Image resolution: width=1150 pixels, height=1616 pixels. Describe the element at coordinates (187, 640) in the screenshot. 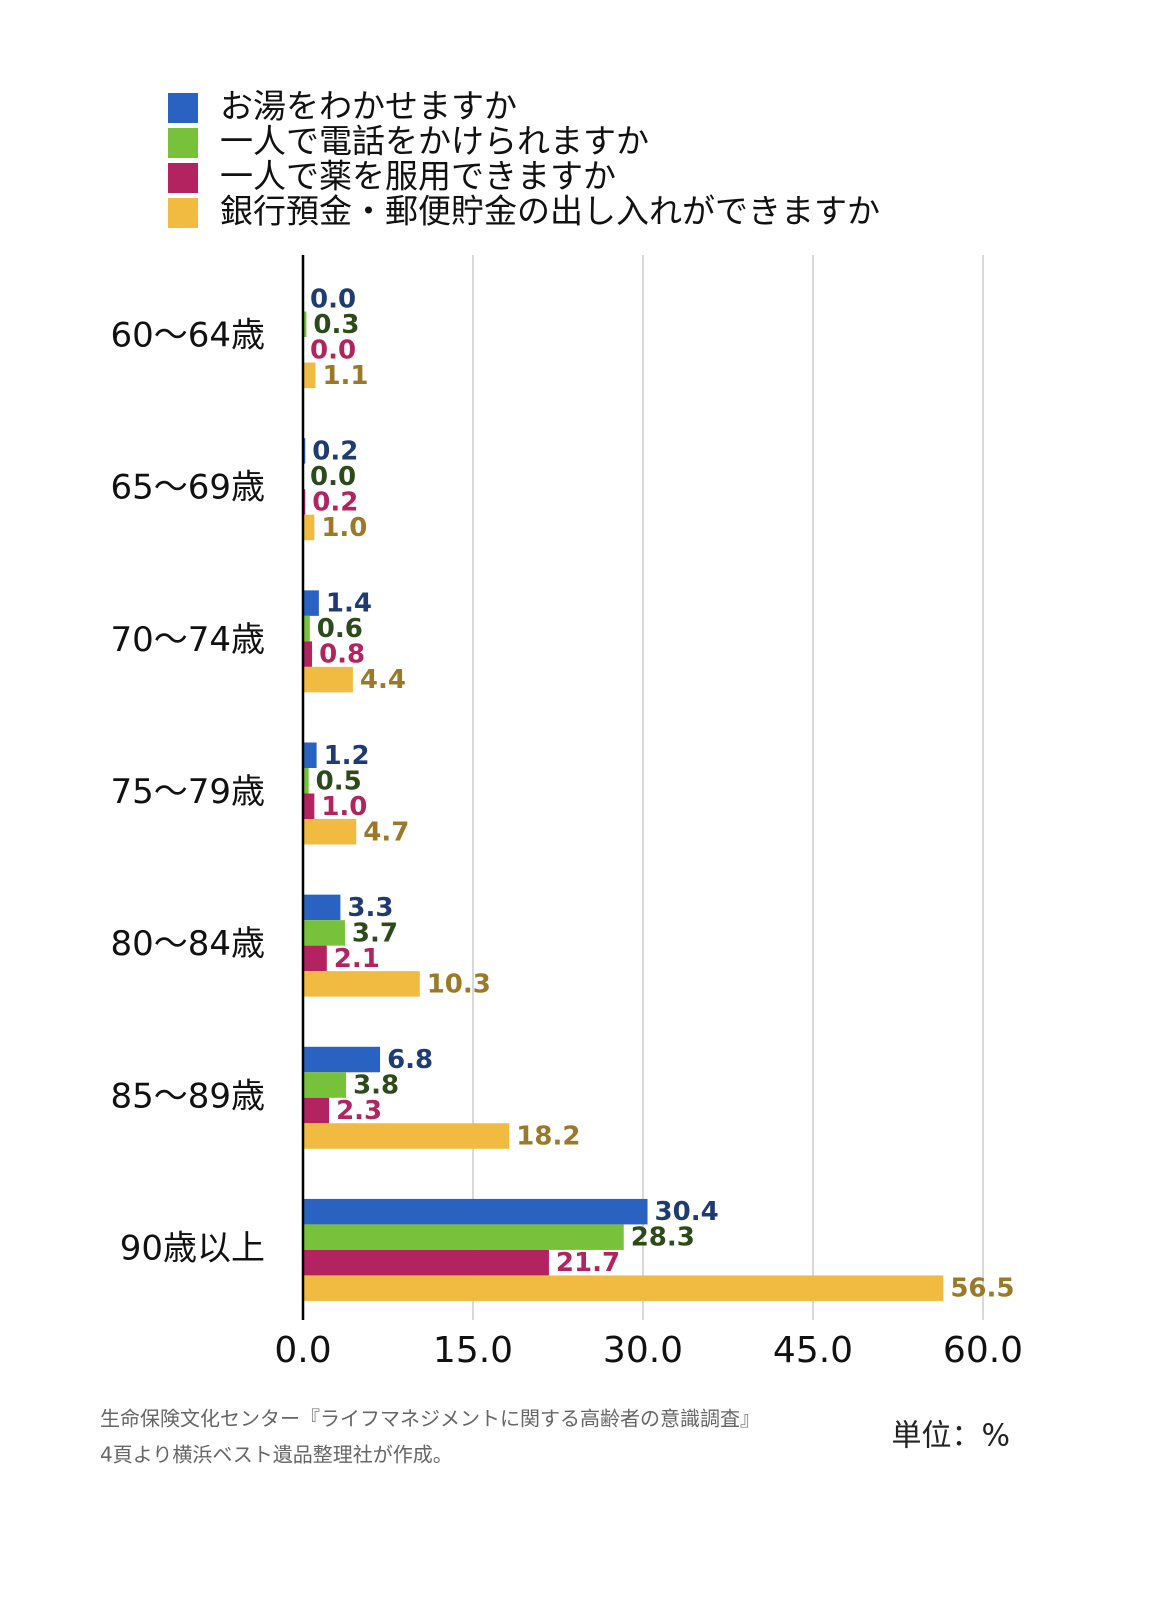

I see `y-tick-label: 70～74歳` at that location.